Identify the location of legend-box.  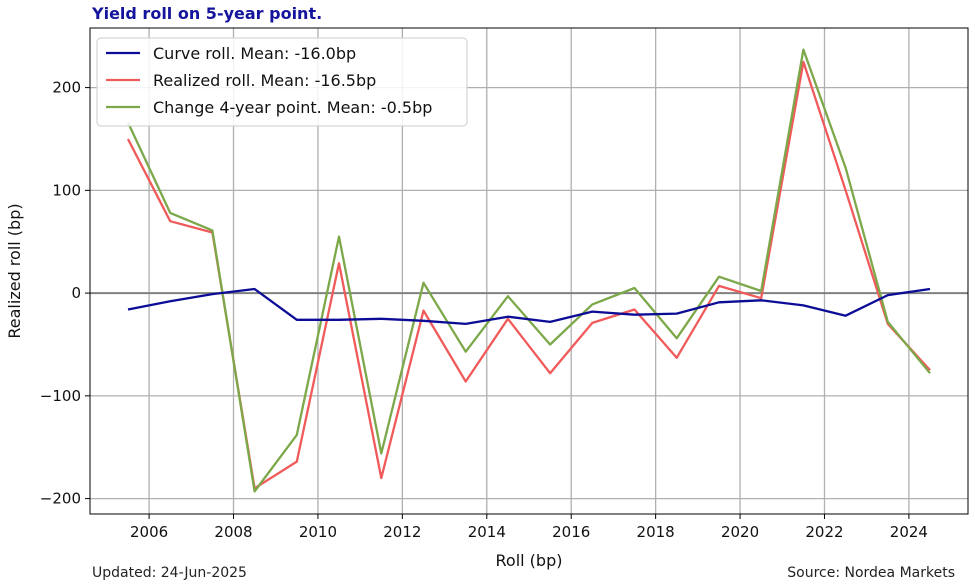
(282, 82).